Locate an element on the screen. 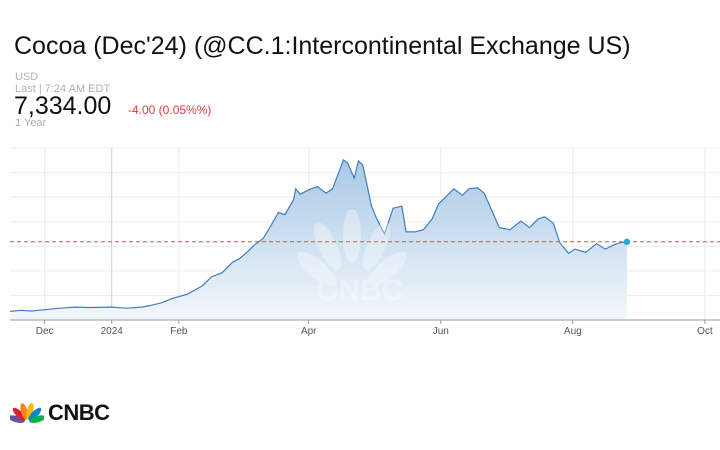 This screenshot has width=720, height=450. x-tick-label: Dec is located at coordinates (45, 331).